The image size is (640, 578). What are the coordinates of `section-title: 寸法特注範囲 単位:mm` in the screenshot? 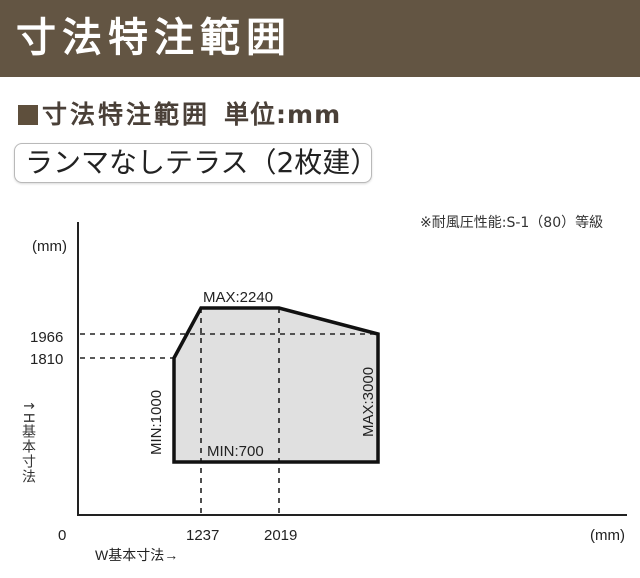 It's located at (179, 115).